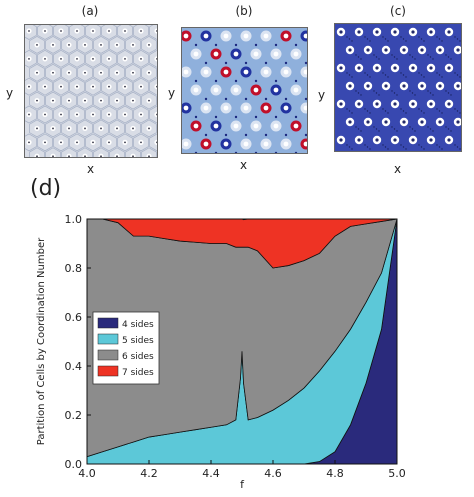 The height and width of the screenshot is (497, 474). I want to click on x-tick-label: 4.6, so click(273, 473).